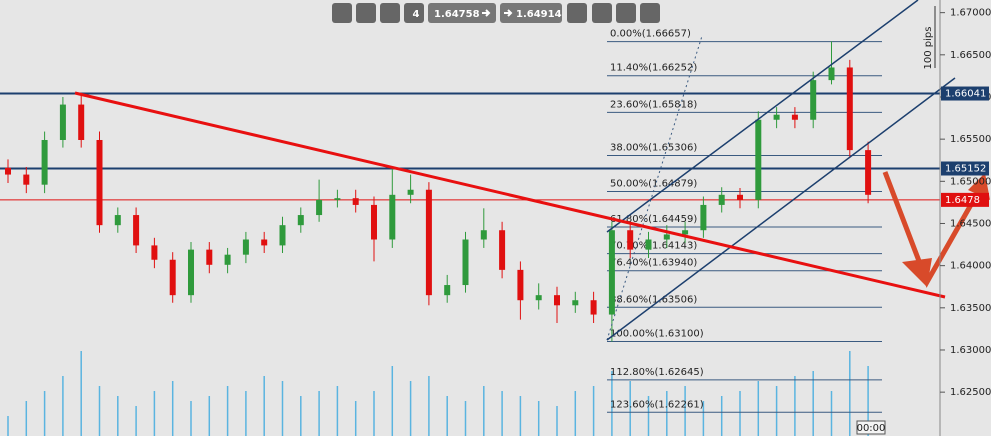  What do you see at coordinates (970, 13) in the screenshot?
I see `y-tick-label: 1.67000` at bounding box center [970, 13].